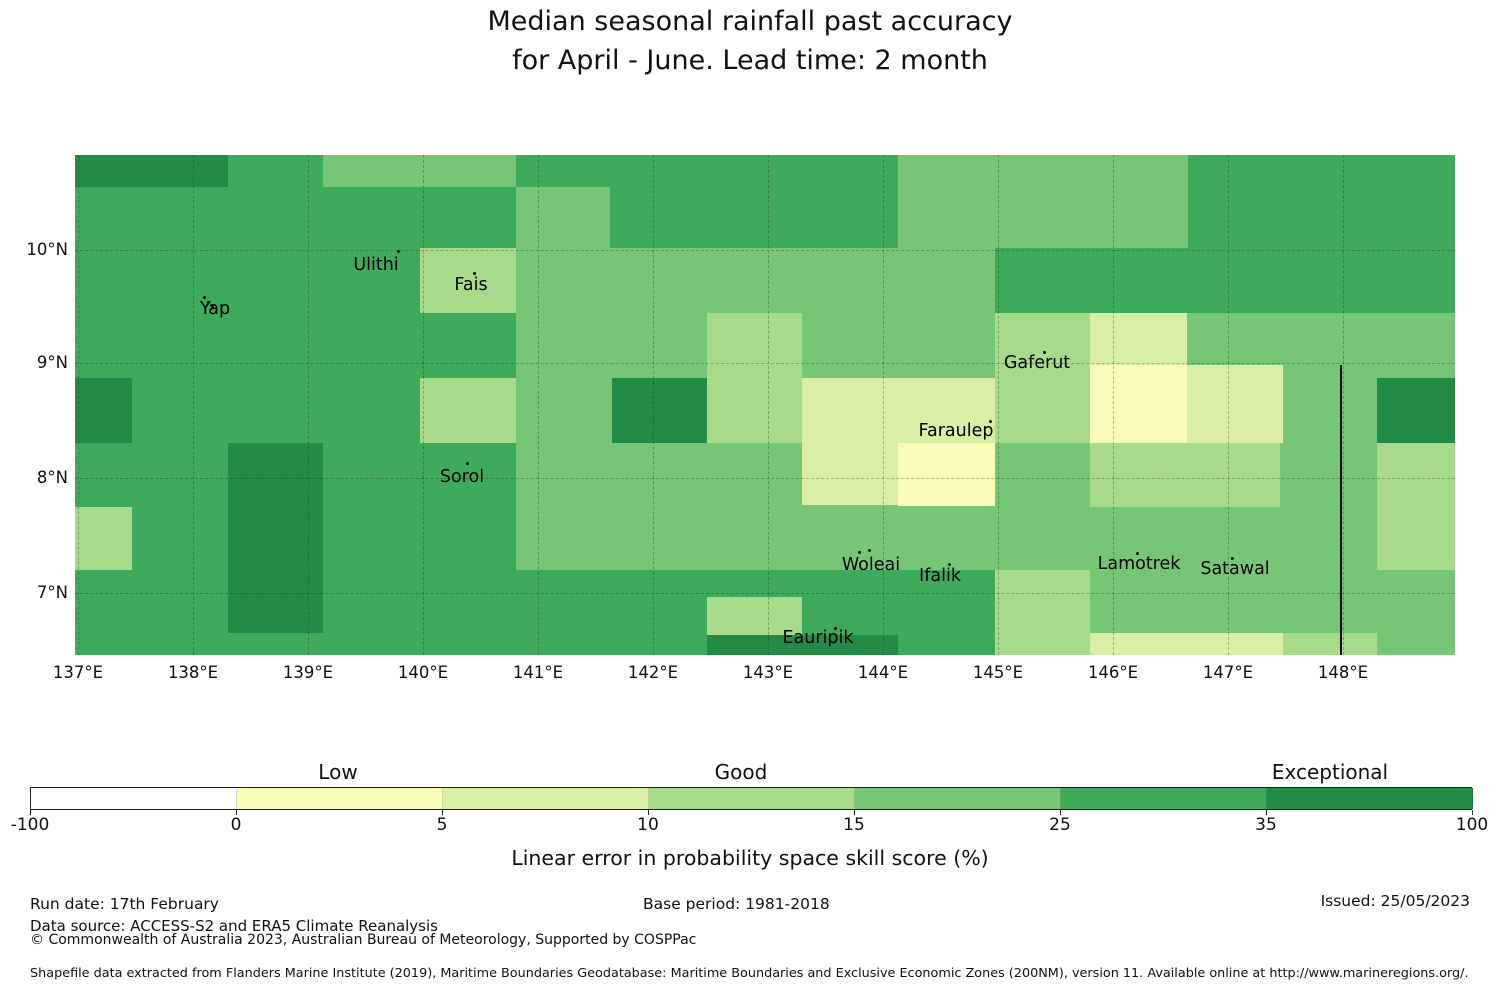 This screenshot has width=1500, height=990. Describe the element at coordinates (818, 638) in the screenshot. I see `island-label-eauripik: Eauripik` at that location.